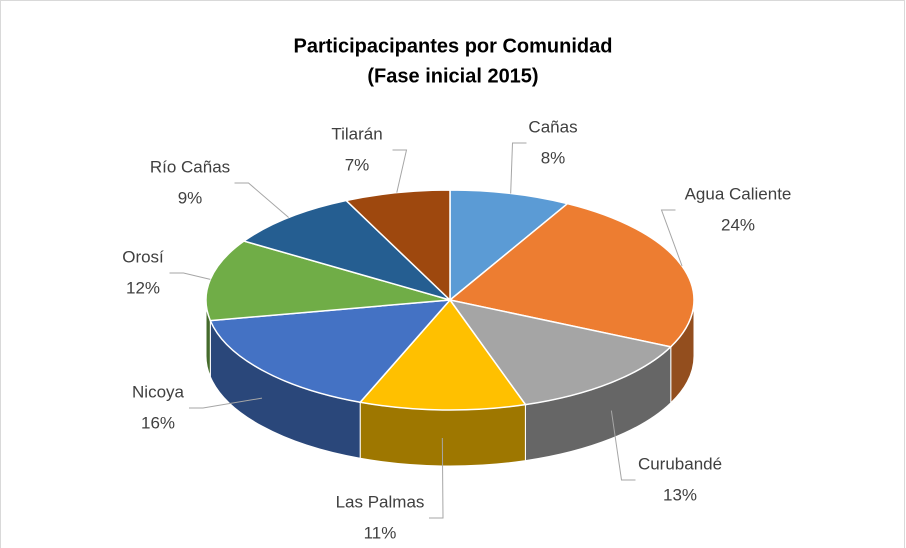  Describe the element at coordinates (357, 164) in the screenshot. I see `slice-value-label: 7%` at that location.